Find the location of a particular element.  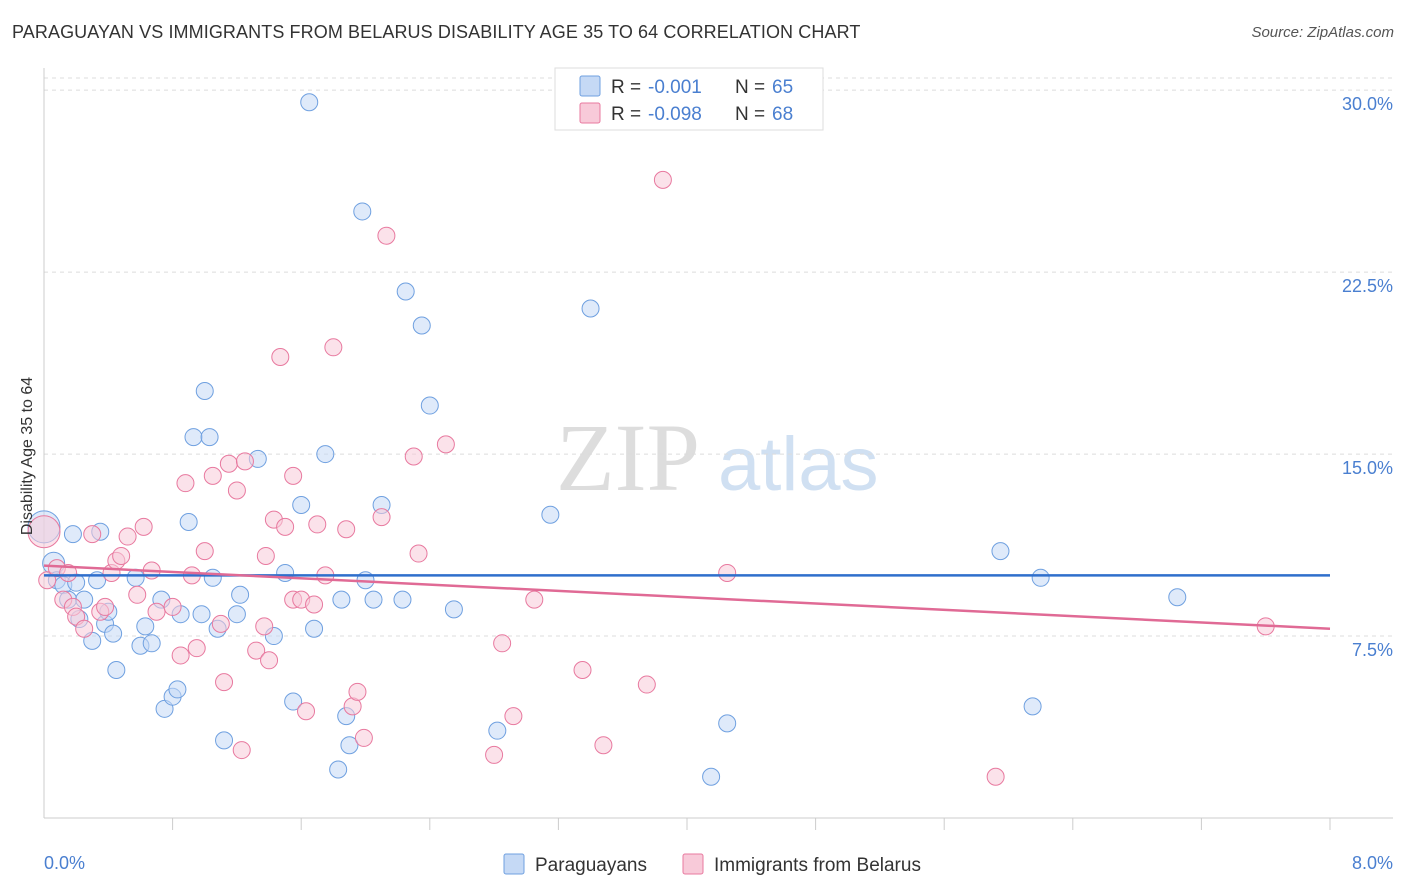

stats-r-value-paraguayans: -0.001 is located at coordinates (675, 87).